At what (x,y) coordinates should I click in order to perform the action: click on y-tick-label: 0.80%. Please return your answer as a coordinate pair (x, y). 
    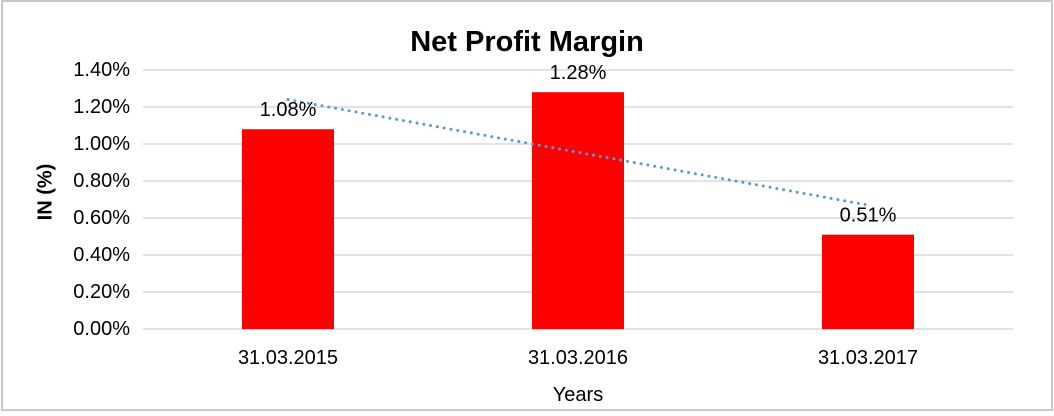
    Looking at the image, I should click on (101, 181).